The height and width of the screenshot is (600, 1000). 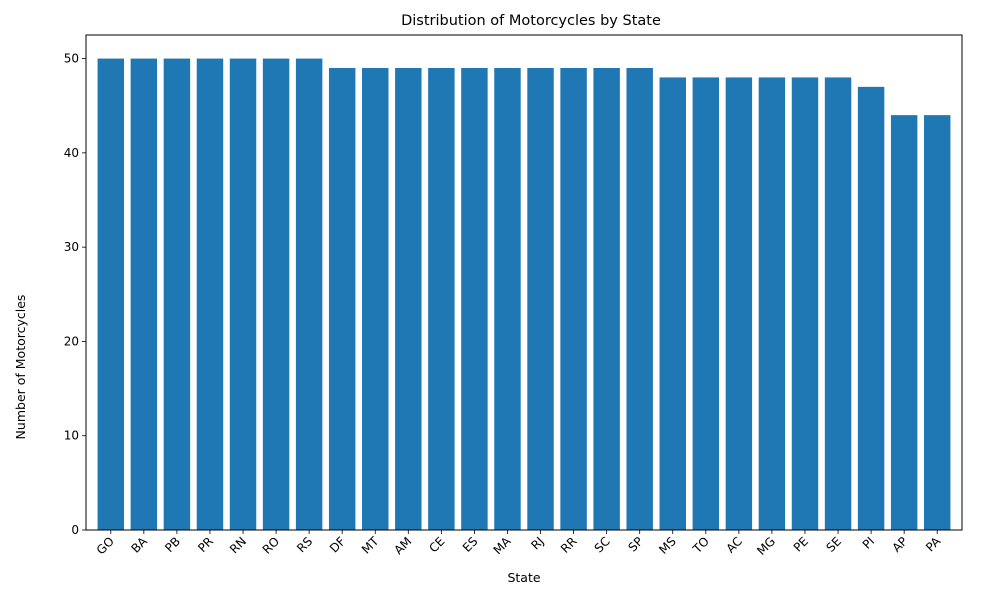 I want to click on y-tick-label: 20, so click(x=71, y=341).